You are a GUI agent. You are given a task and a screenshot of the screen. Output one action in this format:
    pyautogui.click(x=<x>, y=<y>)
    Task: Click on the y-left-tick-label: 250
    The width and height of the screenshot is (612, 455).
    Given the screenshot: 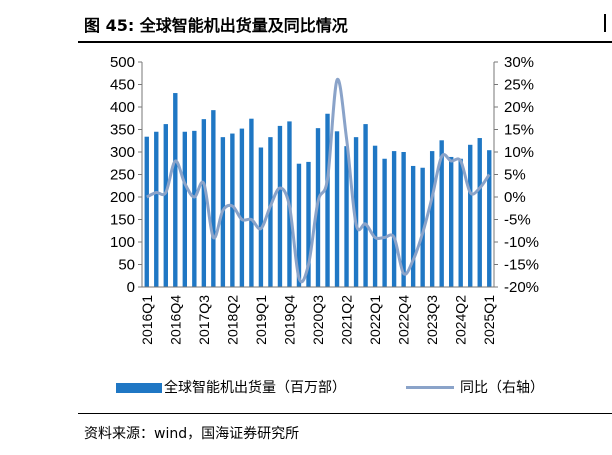 What is the action you would take?
    pyautogui.click(x=122, y=175)
    